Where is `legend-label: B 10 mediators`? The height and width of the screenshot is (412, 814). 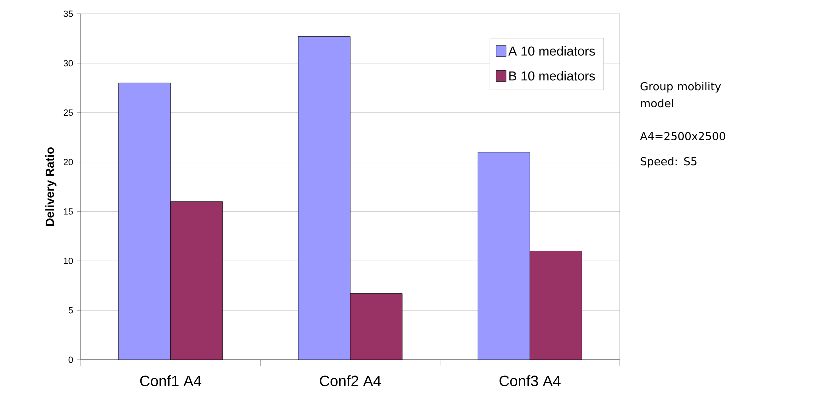 legend-label: B 10 mediators is located at coordinates (553, 76).